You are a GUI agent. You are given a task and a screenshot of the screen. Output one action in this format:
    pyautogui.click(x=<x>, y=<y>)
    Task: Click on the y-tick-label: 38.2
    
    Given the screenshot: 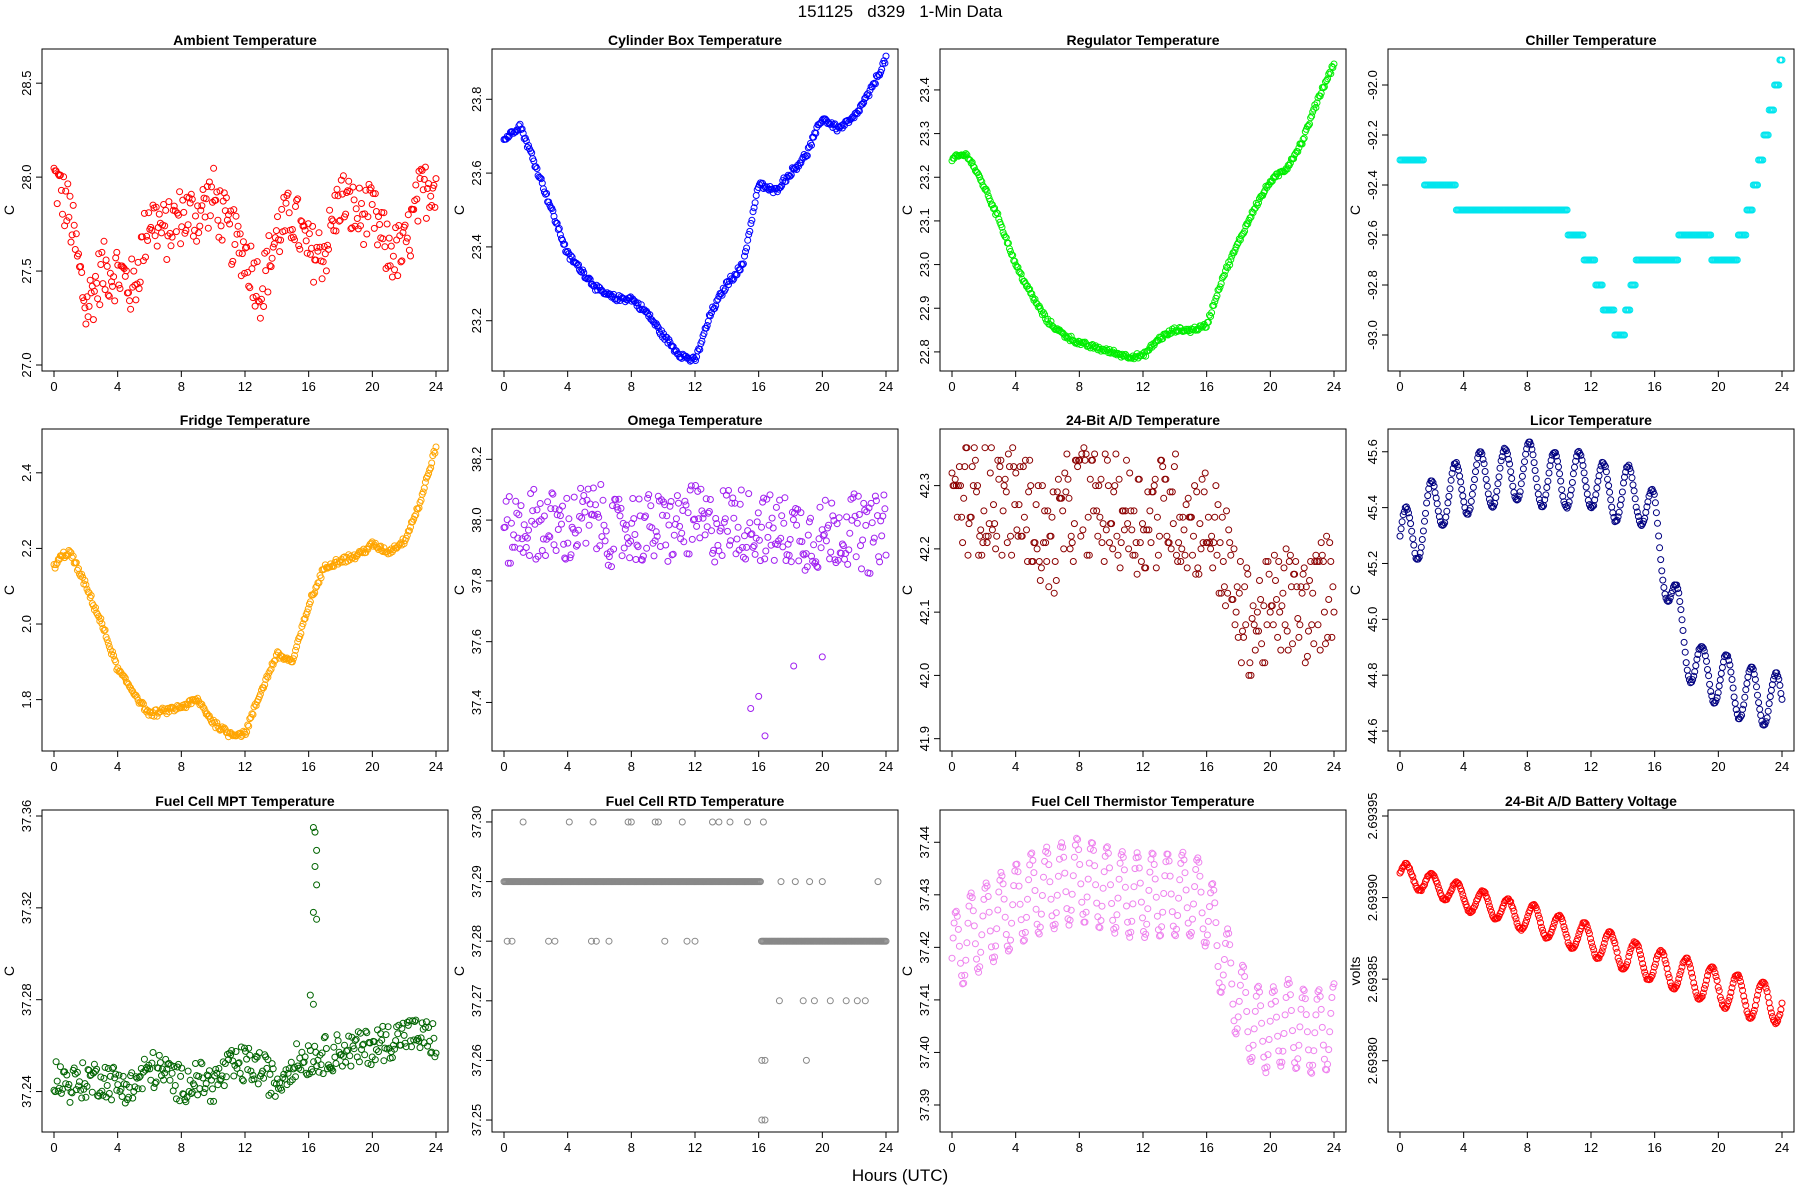 What is the action you would take?
    pyautogui.click(x=476, y=459)
    